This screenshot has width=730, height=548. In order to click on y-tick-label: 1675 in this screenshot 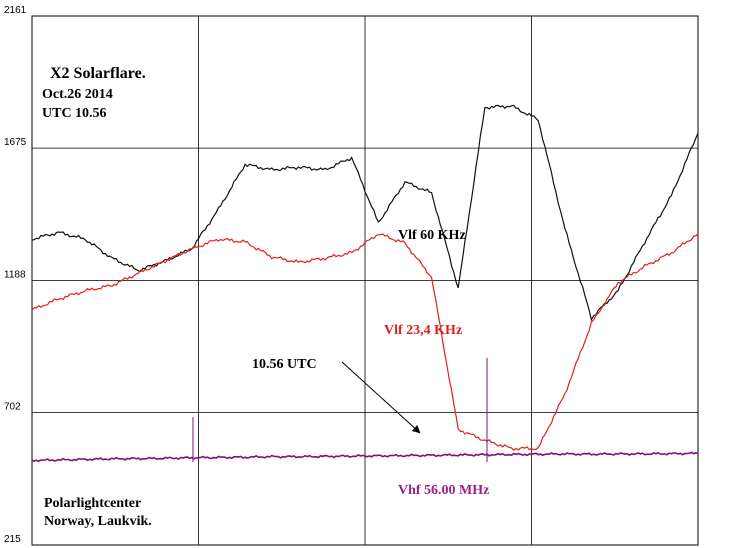, I will do `click(15, 142)`.